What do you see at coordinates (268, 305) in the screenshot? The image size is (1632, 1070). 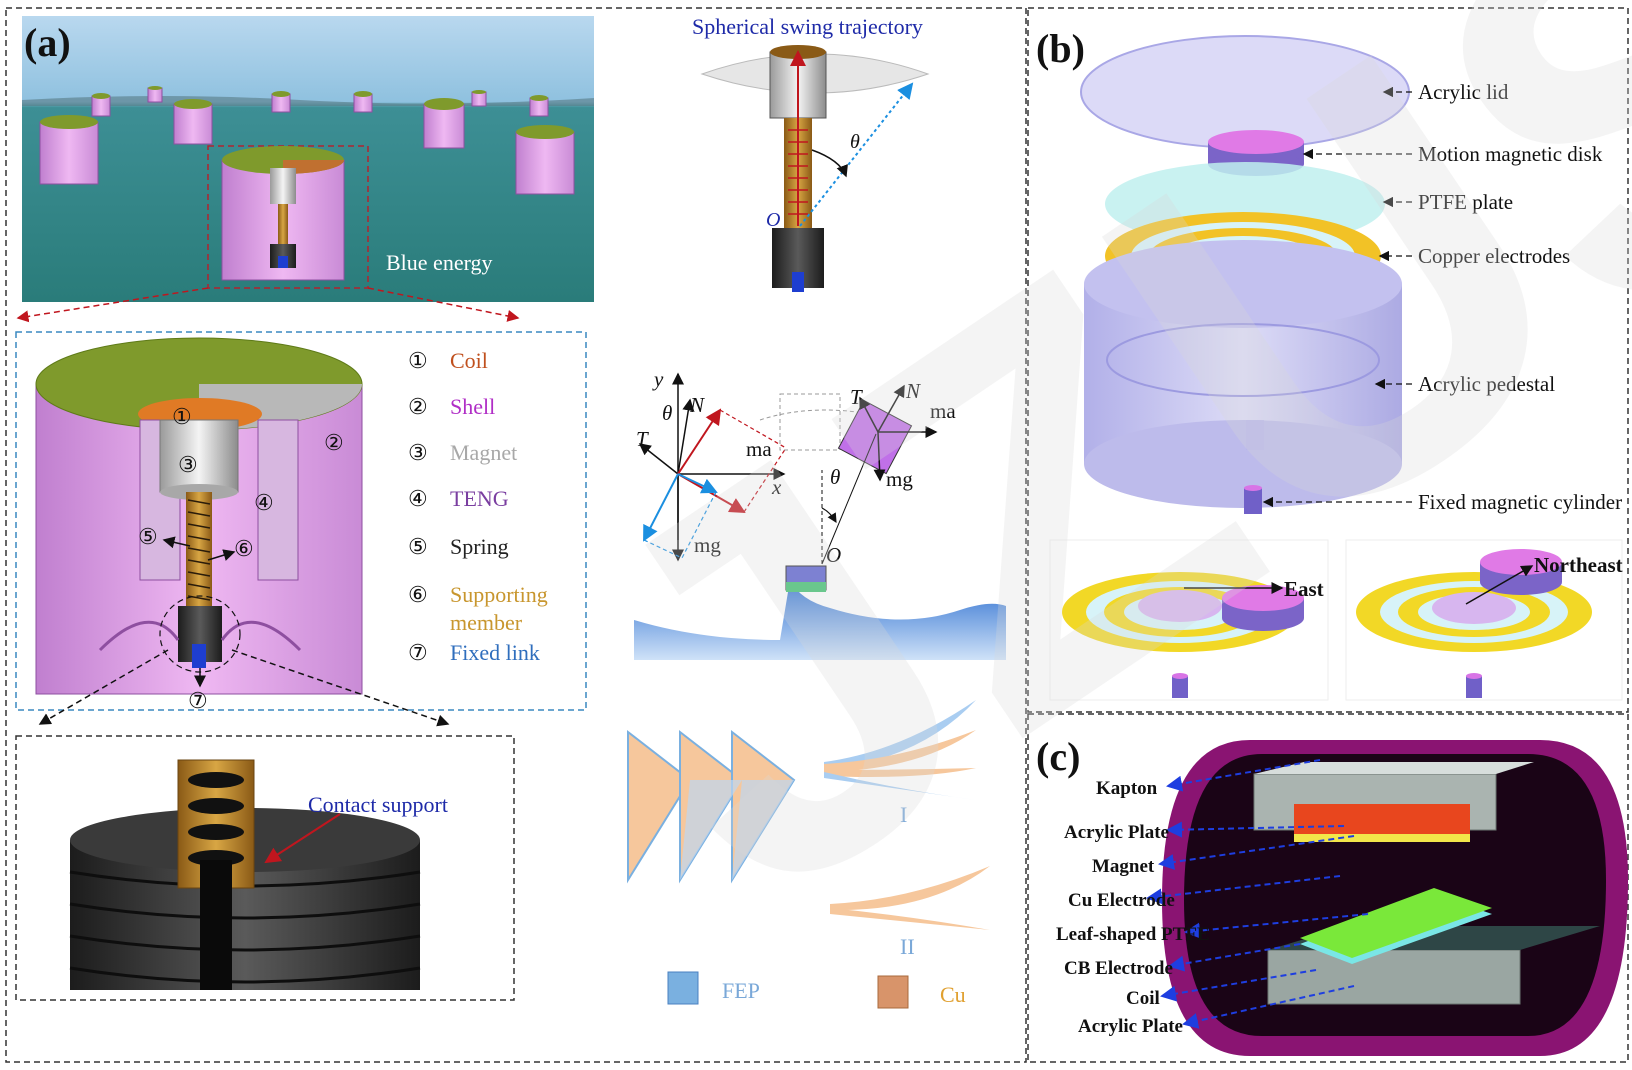 I see `zoom-arrows` at bounding box center [268, 305].